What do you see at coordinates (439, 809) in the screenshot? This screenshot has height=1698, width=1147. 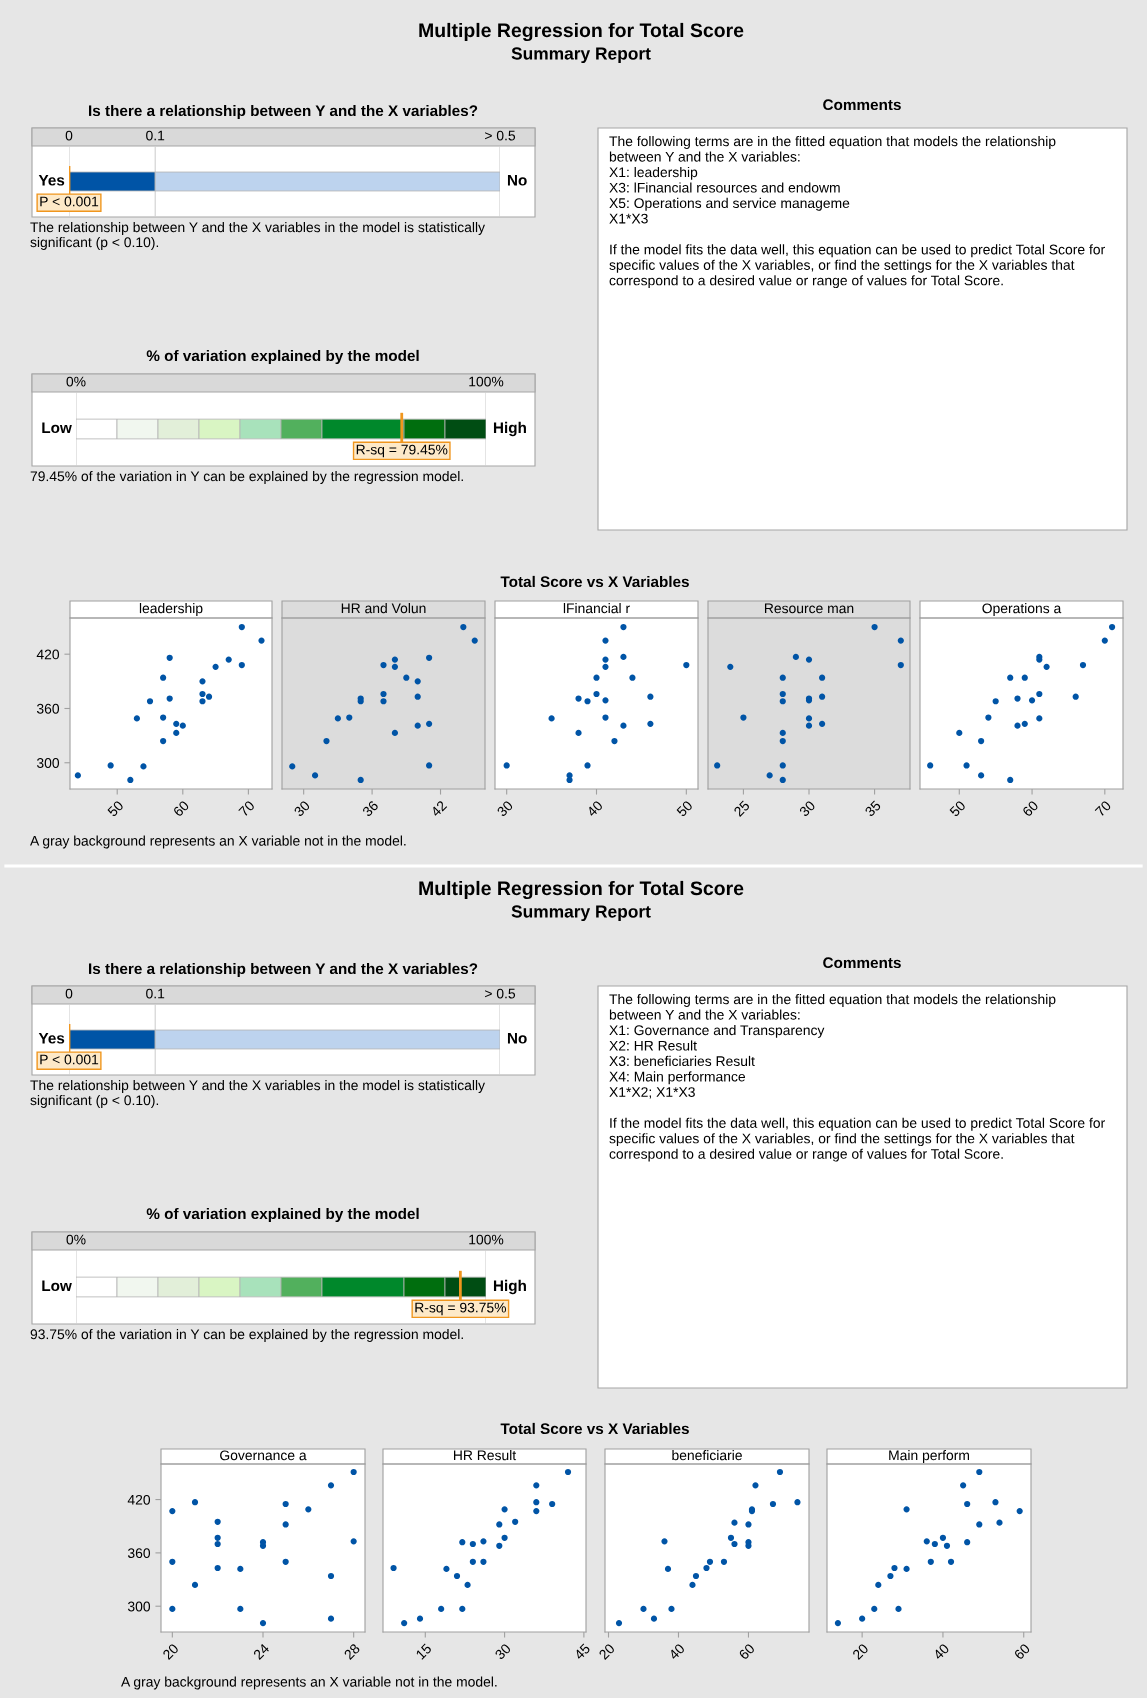 I see `x-tick-label: 42` at bounding box center [439, 809].